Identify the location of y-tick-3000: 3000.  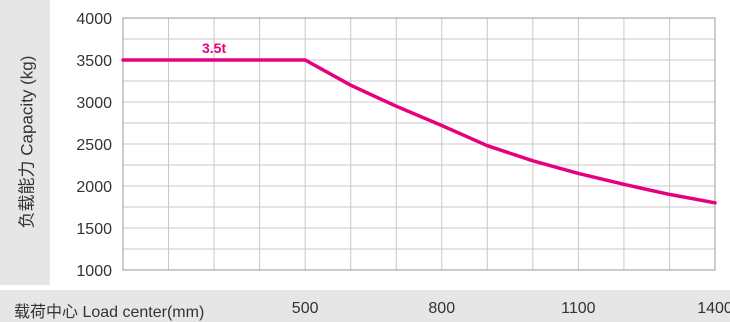
(94, 103).